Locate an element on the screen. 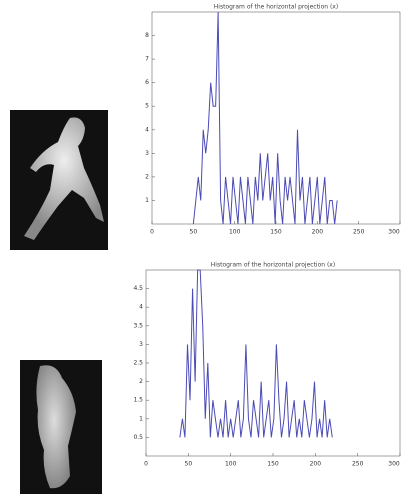 Image resolution: width=408 pixels, height=498 pixels. y-tick-label: 7 is located at coordinates (147, 59).